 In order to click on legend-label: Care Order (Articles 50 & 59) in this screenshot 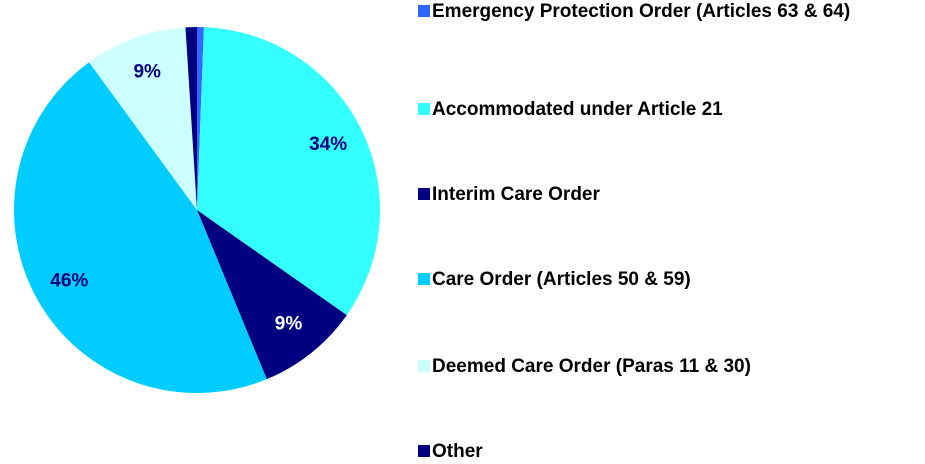, I will do `click(561, 279)`.